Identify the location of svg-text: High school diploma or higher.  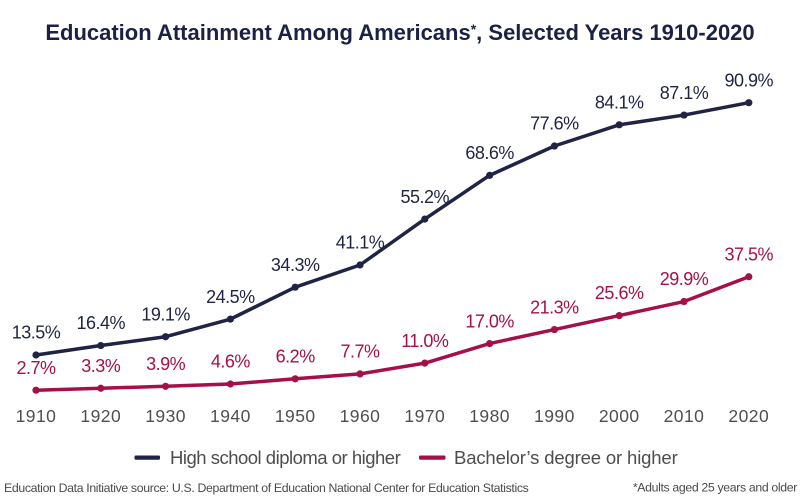
(285, 457).